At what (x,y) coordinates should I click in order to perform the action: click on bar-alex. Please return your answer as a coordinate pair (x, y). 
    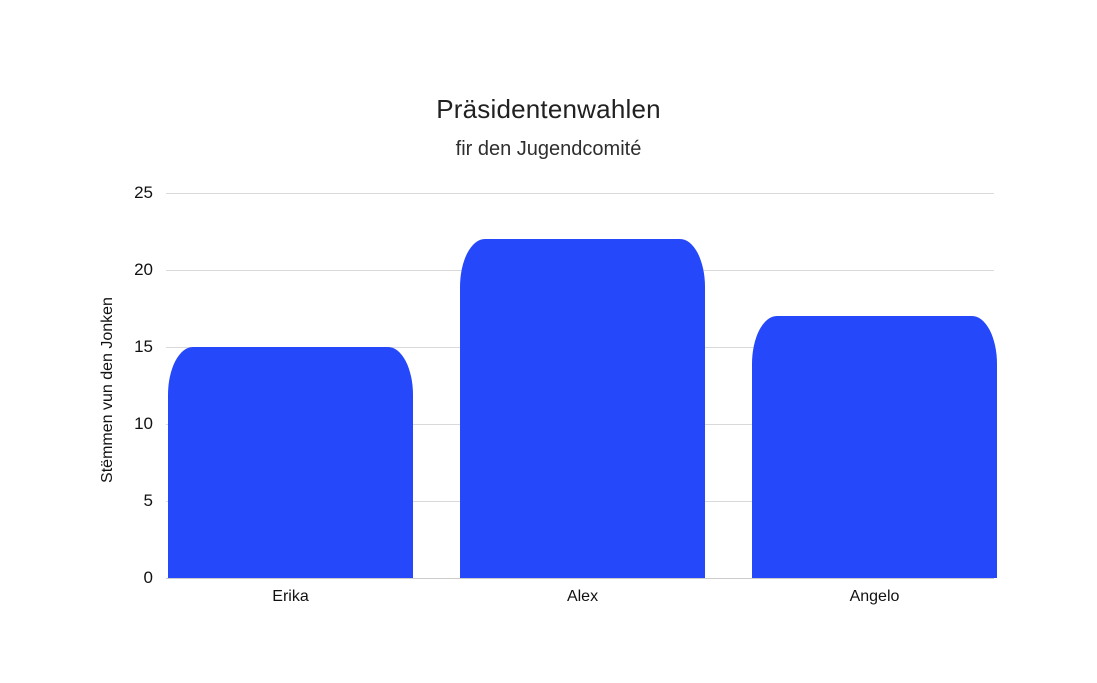
    Looking at the image, I should click on (582, 408).